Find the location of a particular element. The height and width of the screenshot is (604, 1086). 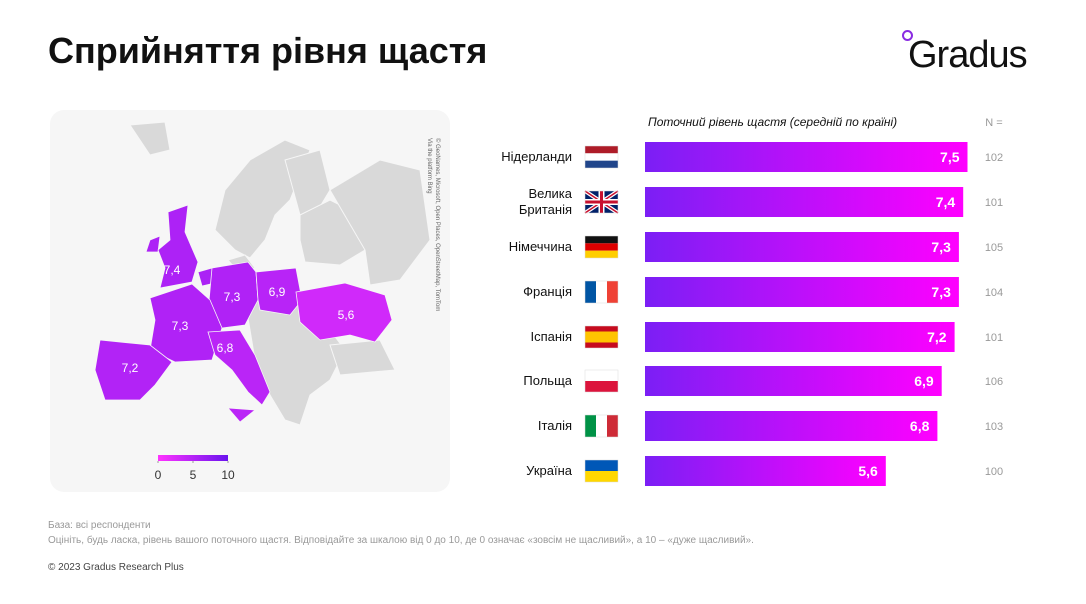

map-label: 5,6 is located at coordinates (346, 315).